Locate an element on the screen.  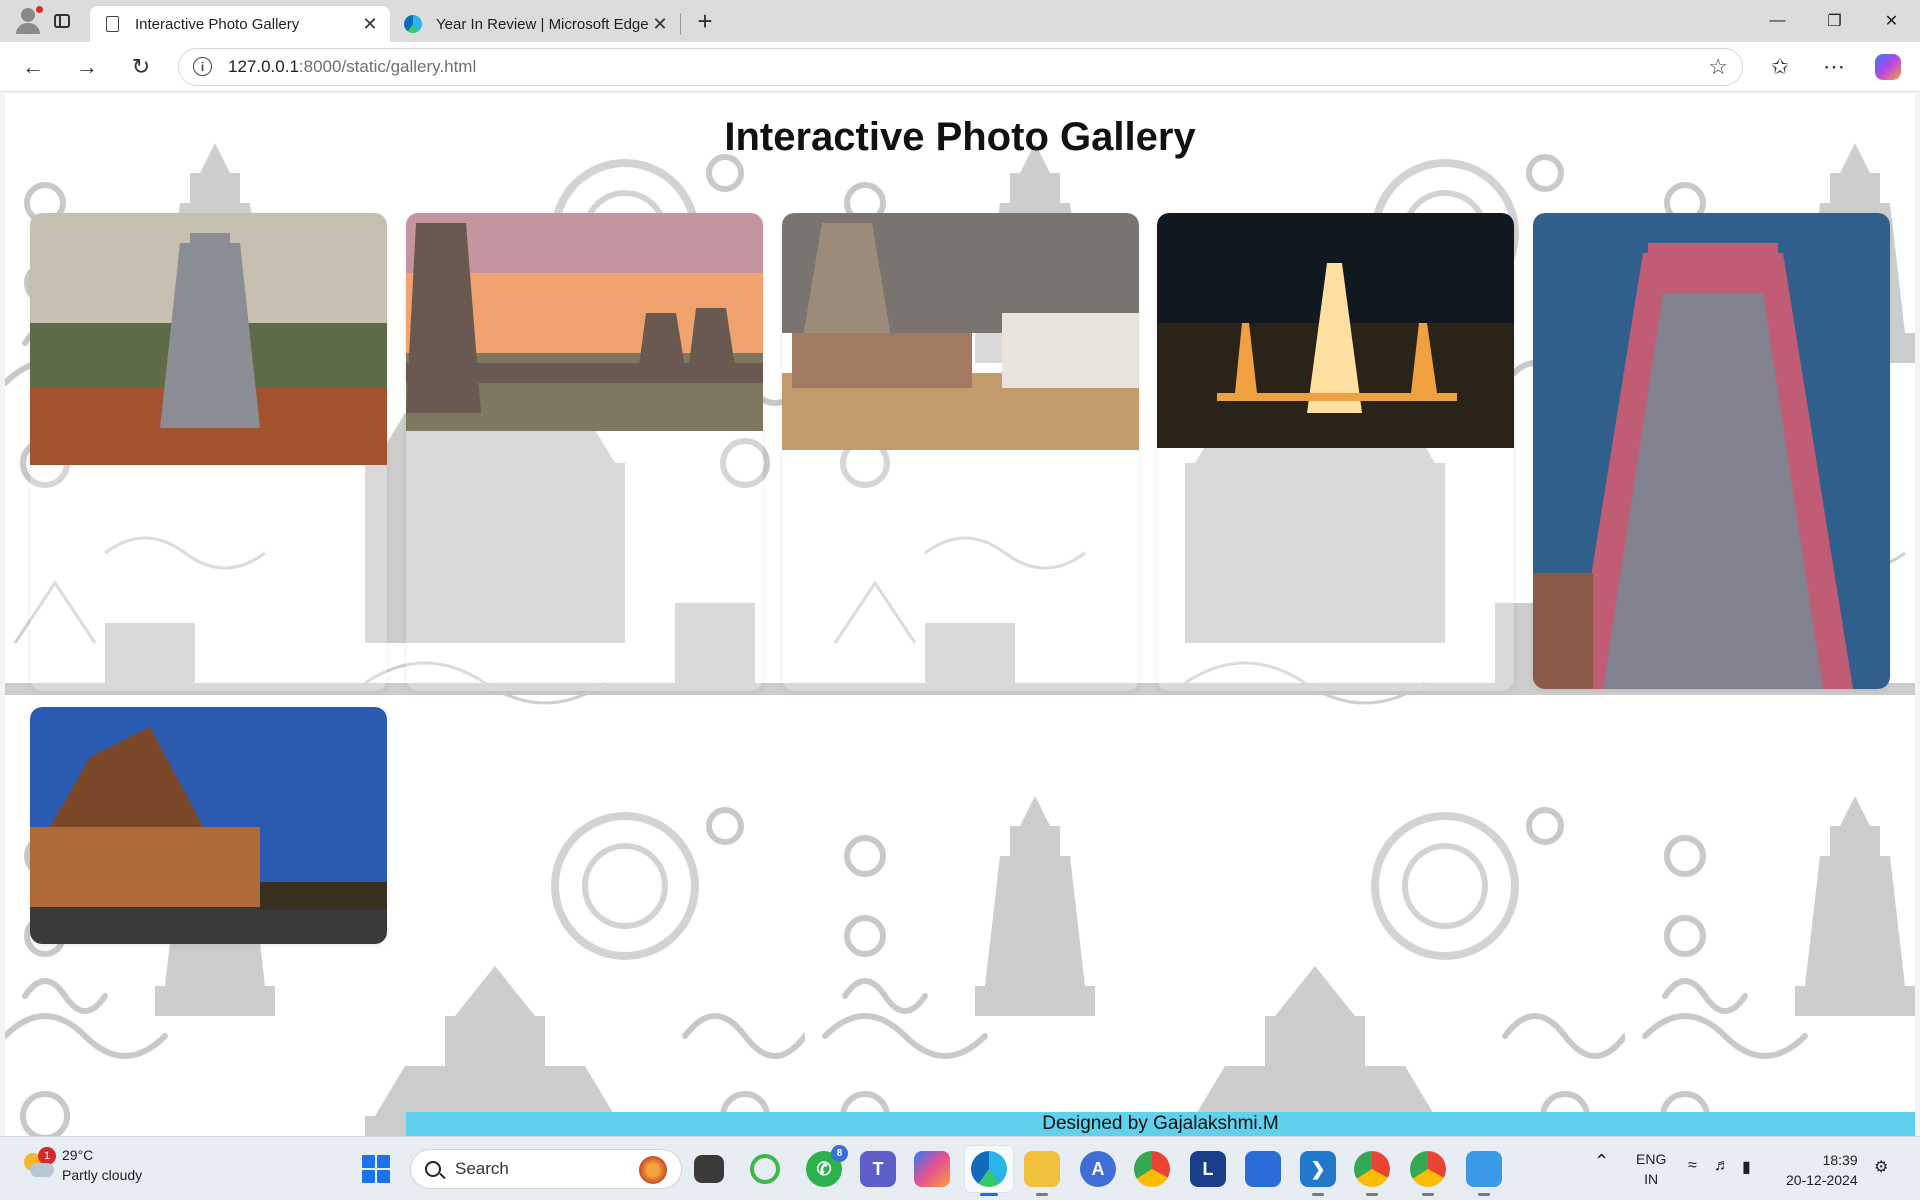
refresh-button: ↻ is located at coordinates (141, 66).